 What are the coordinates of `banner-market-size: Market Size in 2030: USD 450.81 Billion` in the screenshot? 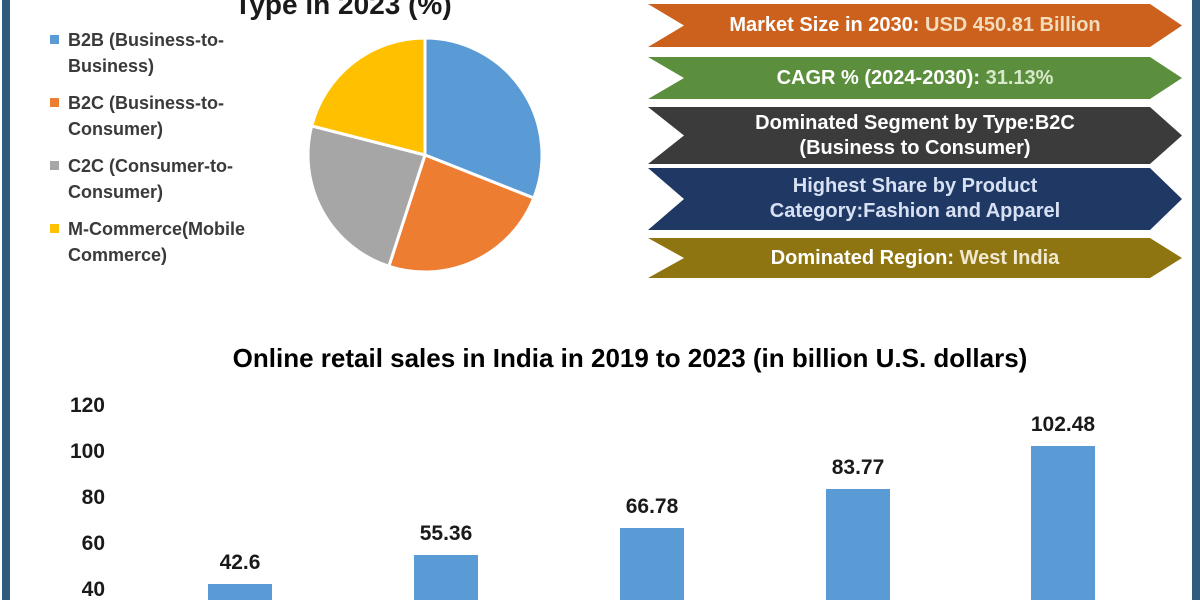 It's located at (915, 25).